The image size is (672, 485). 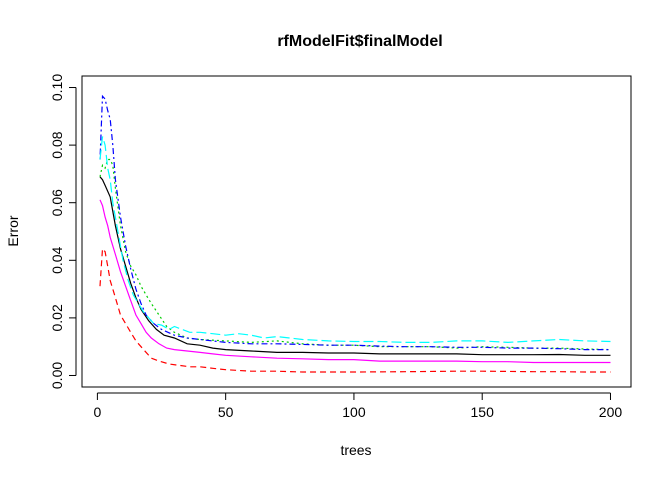 What do you see at coordinates (359, 41) in the screenshot?
I see `chart-title: rfModelFit$finalModel` at bounding box center [359, 41].